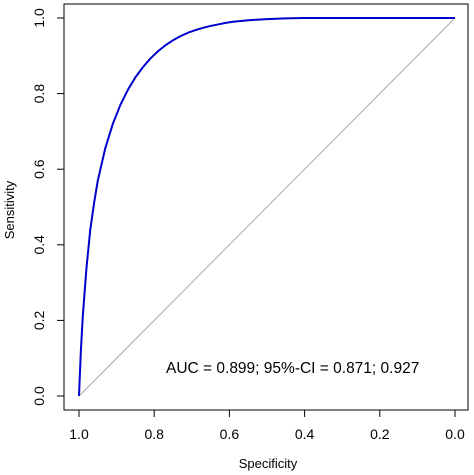 This screenshot has width=474, height=475. Describe the element at coordinates (39, 245) in the screenshot. I see `y-tick-label: 0.4` at that location.